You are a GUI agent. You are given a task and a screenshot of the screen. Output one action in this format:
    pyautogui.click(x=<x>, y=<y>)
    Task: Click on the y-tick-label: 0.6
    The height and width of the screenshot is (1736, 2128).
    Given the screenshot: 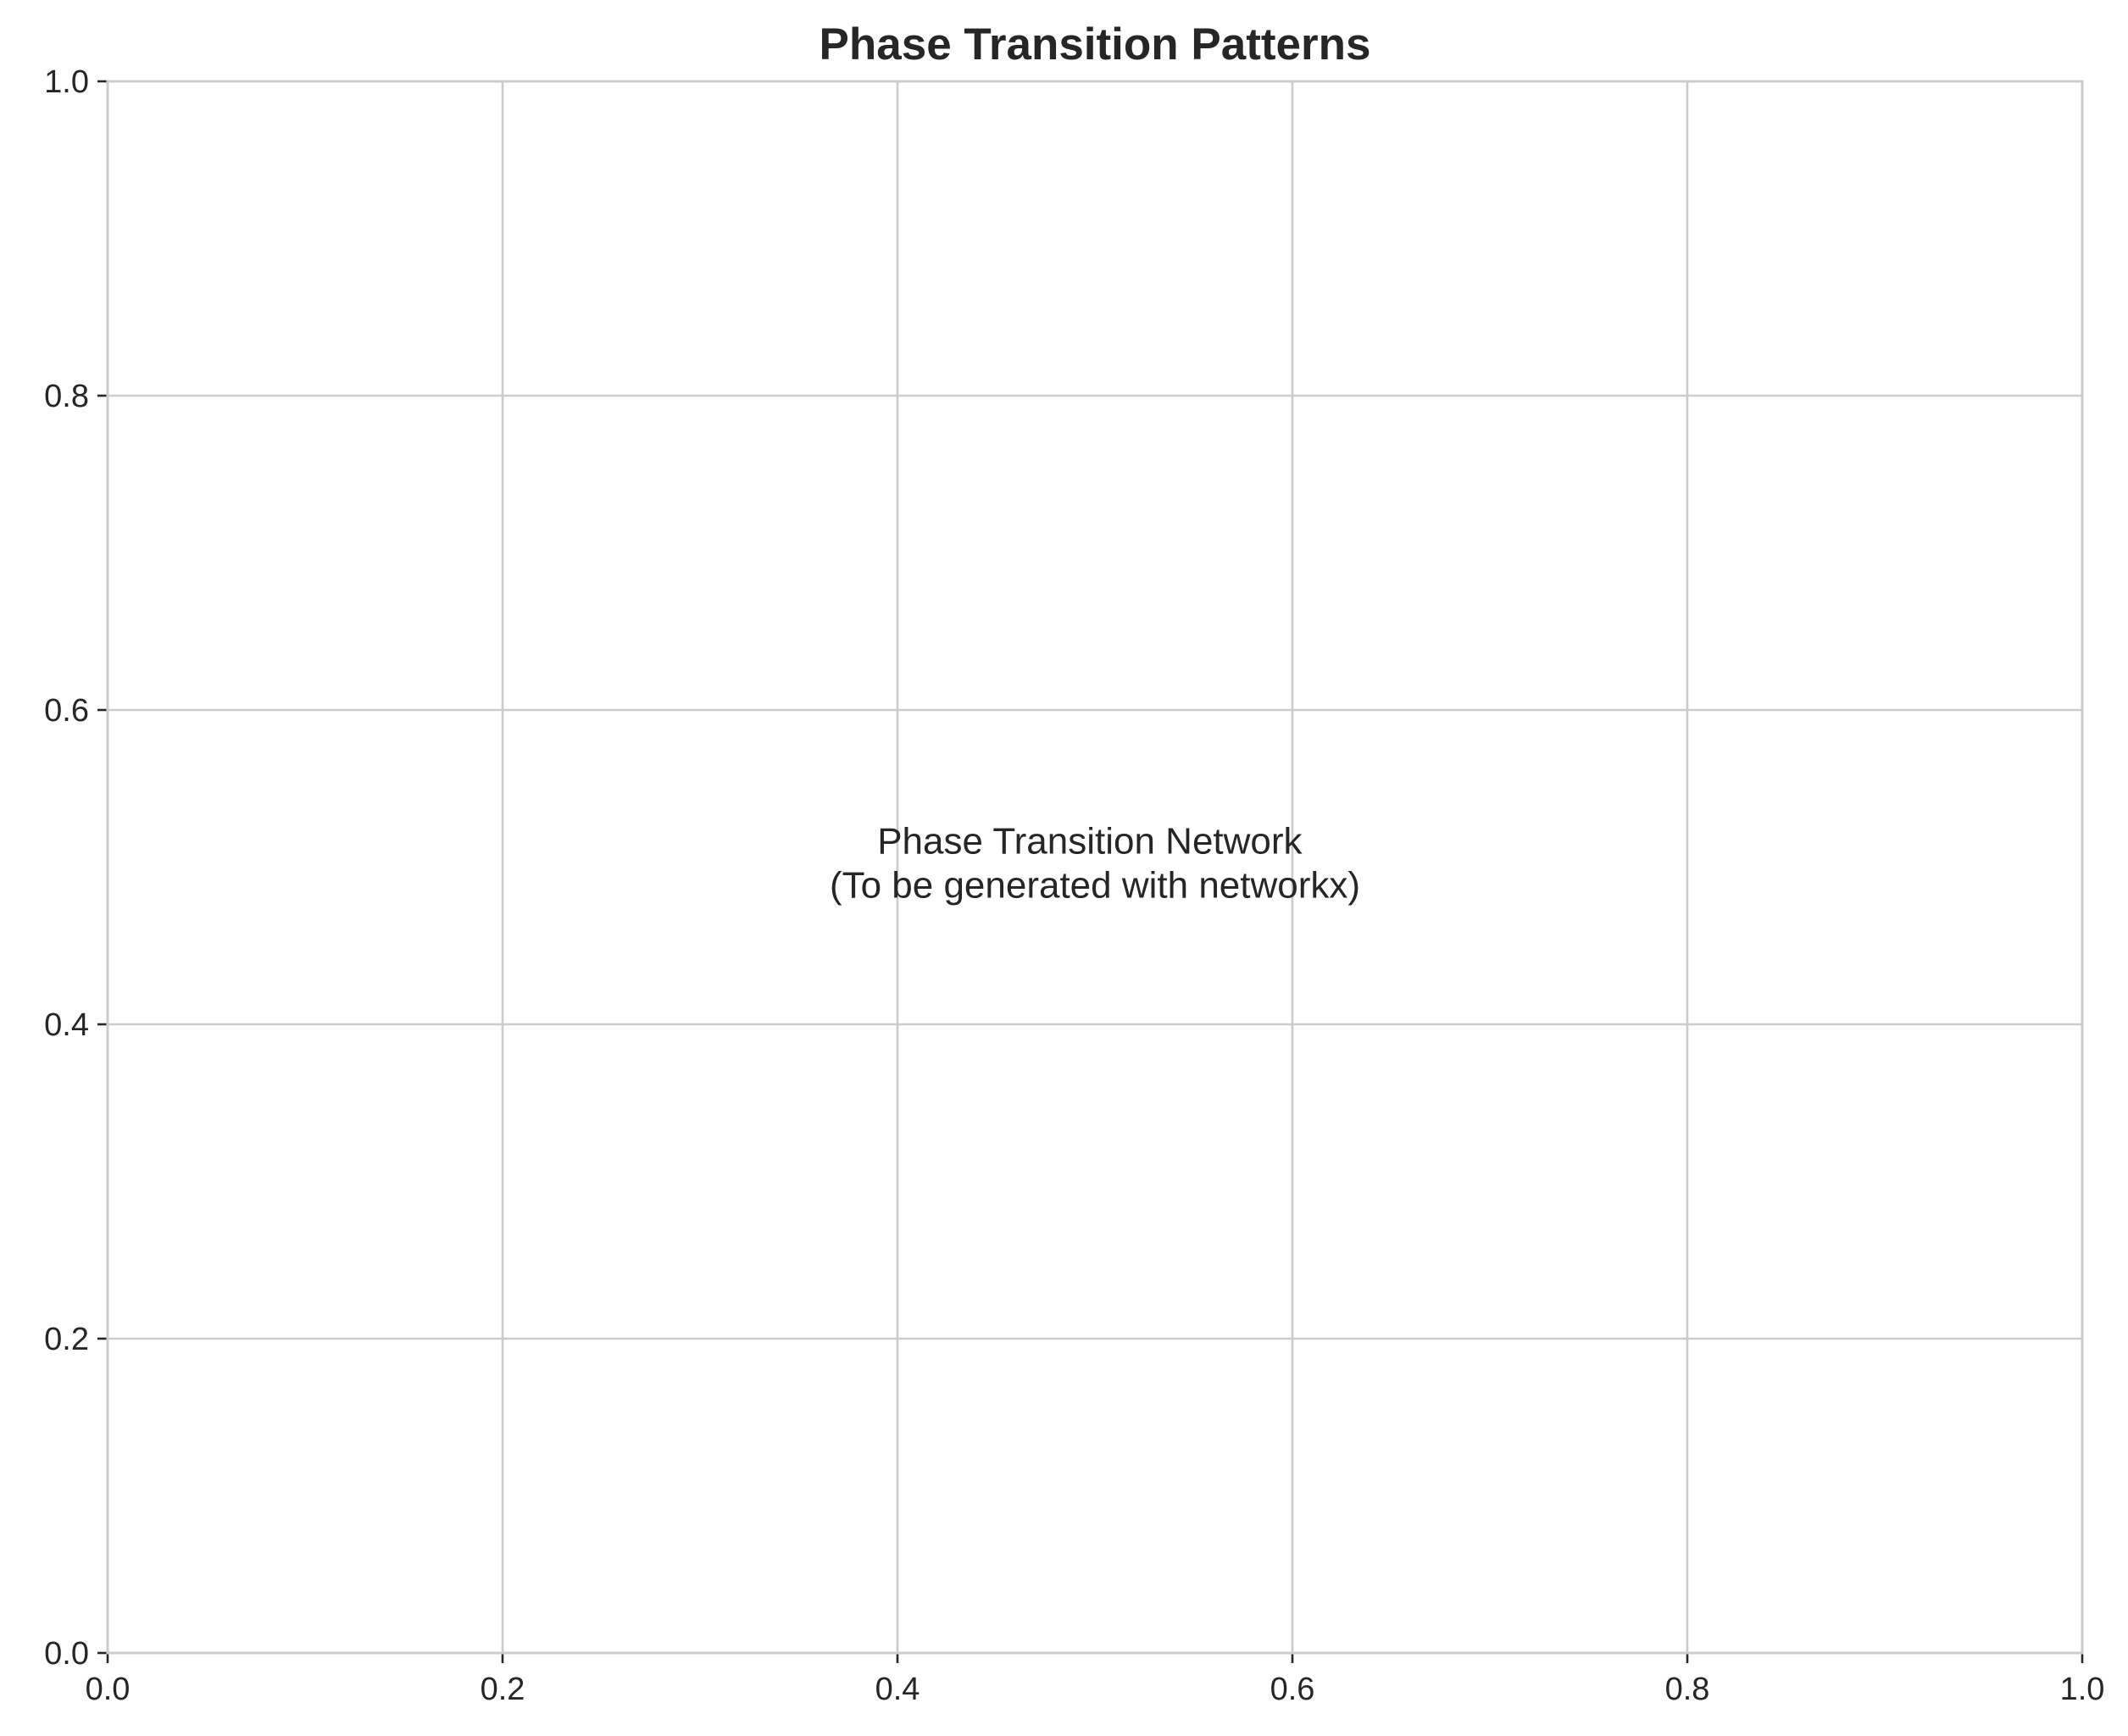 What is the action you would take?
    pyautogui.click(x=66, y=711)
    